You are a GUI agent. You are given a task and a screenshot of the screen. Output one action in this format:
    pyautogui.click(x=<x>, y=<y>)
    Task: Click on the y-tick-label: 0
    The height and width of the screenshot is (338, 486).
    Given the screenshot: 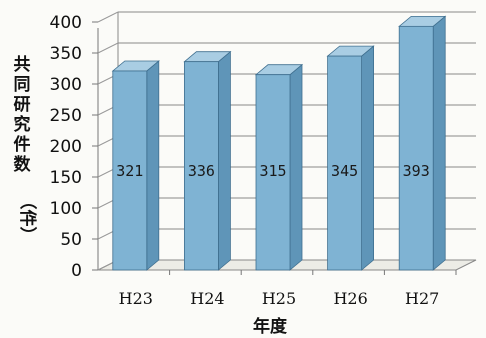 What is the action you would take?
    pyautogui.click(x=76, y=271)
    